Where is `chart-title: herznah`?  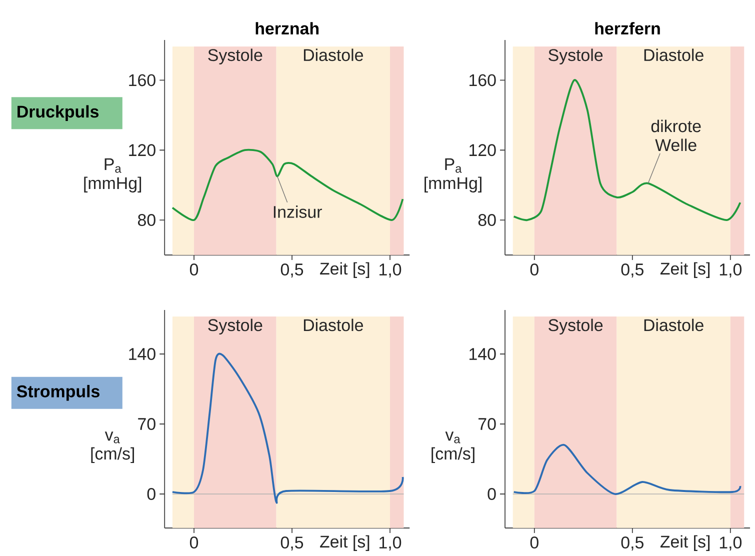
chart-title: herznah is located at coordinates (287, 28).